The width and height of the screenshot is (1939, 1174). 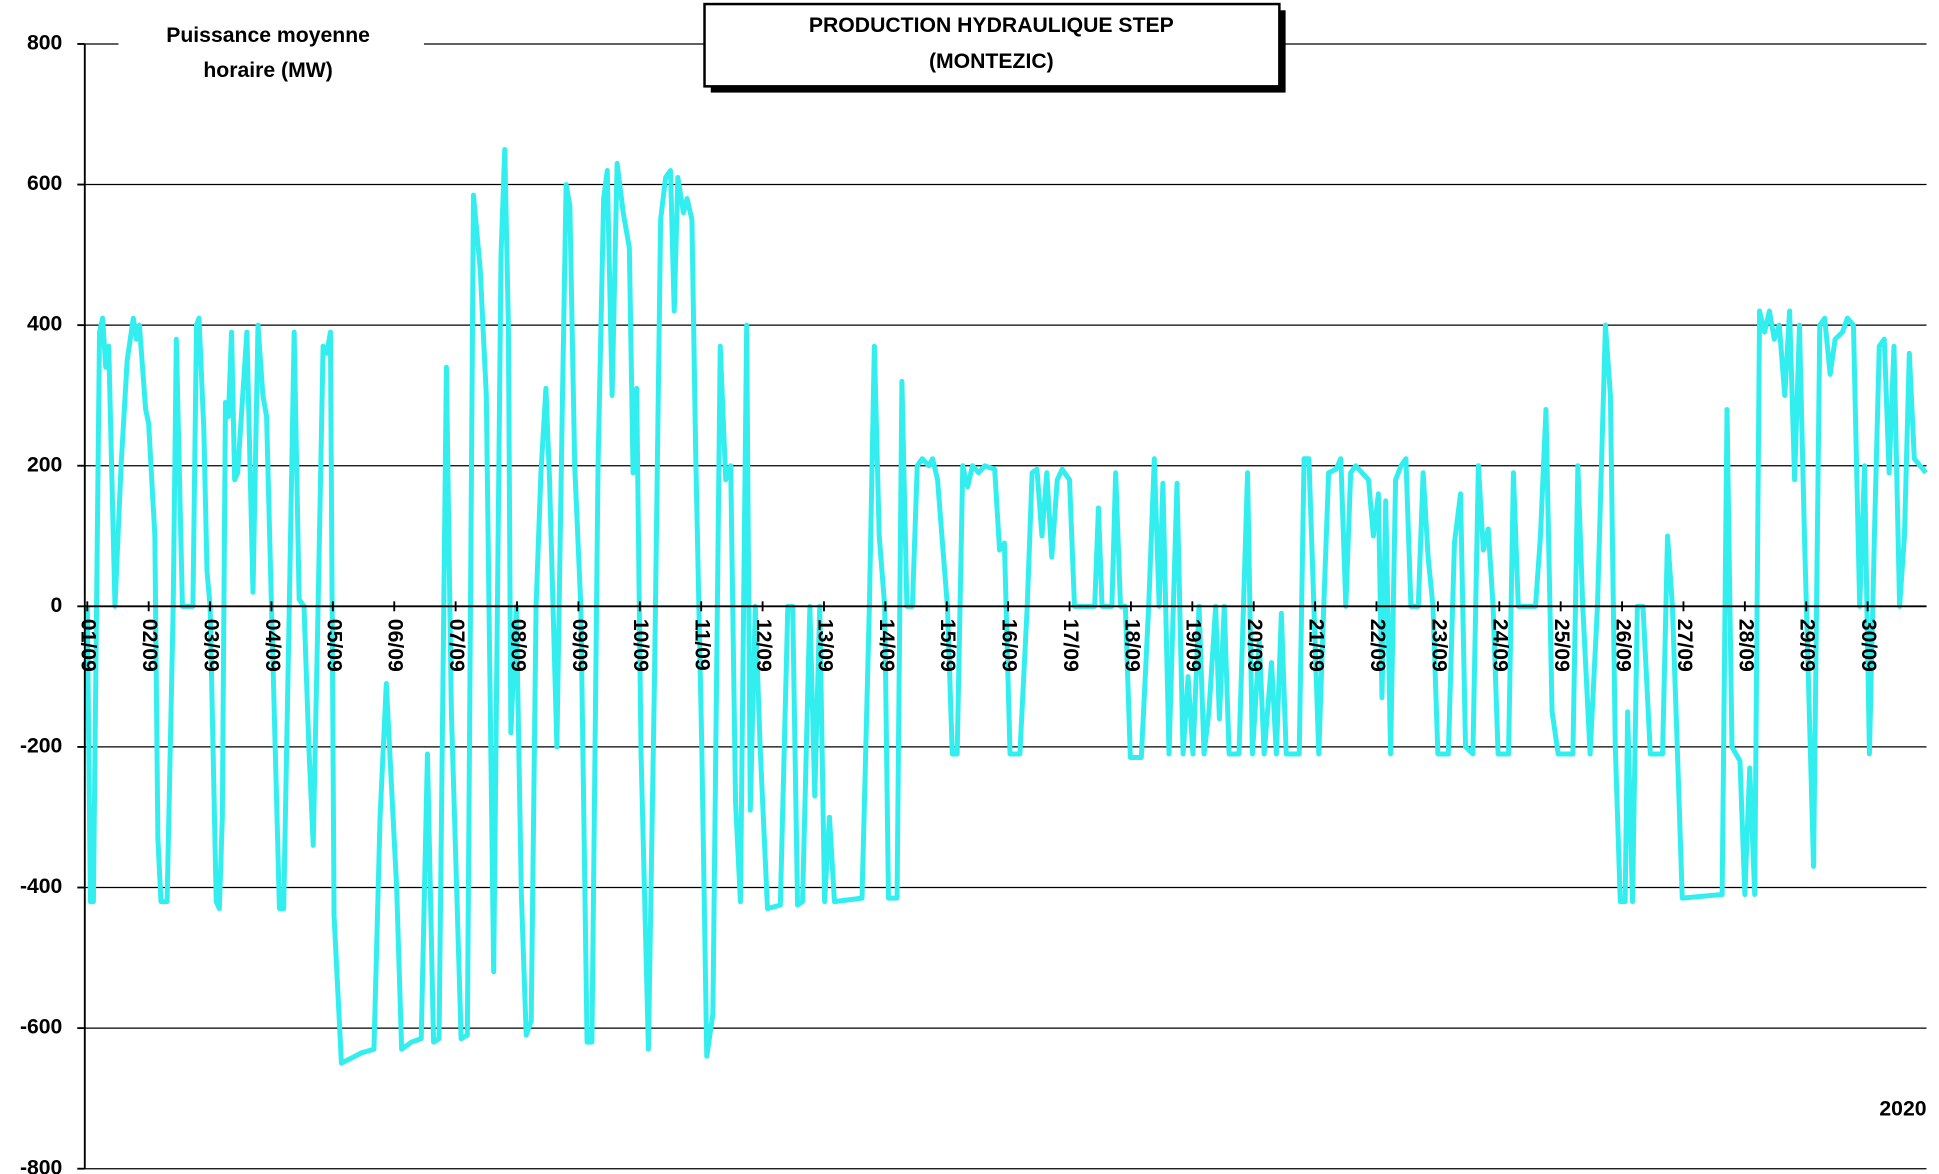 What do you see at coordinates (1131, 645) in the screenshot?
I see `x-tick-label: 18/09` at bounding box center [1131, 645].